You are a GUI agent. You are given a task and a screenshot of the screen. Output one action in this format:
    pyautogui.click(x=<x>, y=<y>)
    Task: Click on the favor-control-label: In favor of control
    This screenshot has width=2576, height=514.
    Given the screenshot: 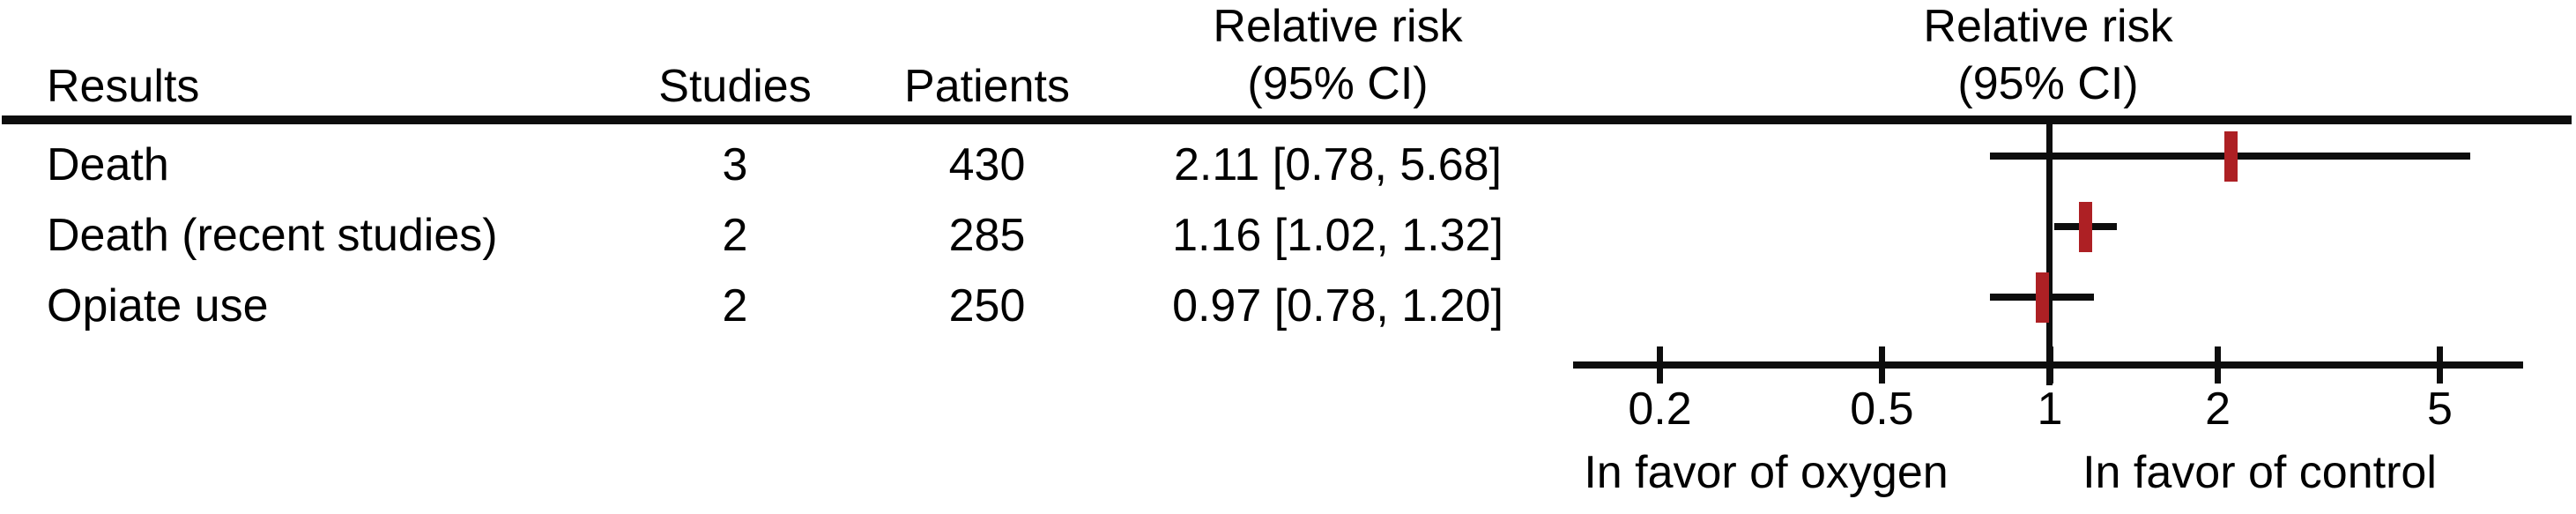 What is the action you would take?
    pyautogui.click(x=2259, y=472)
    